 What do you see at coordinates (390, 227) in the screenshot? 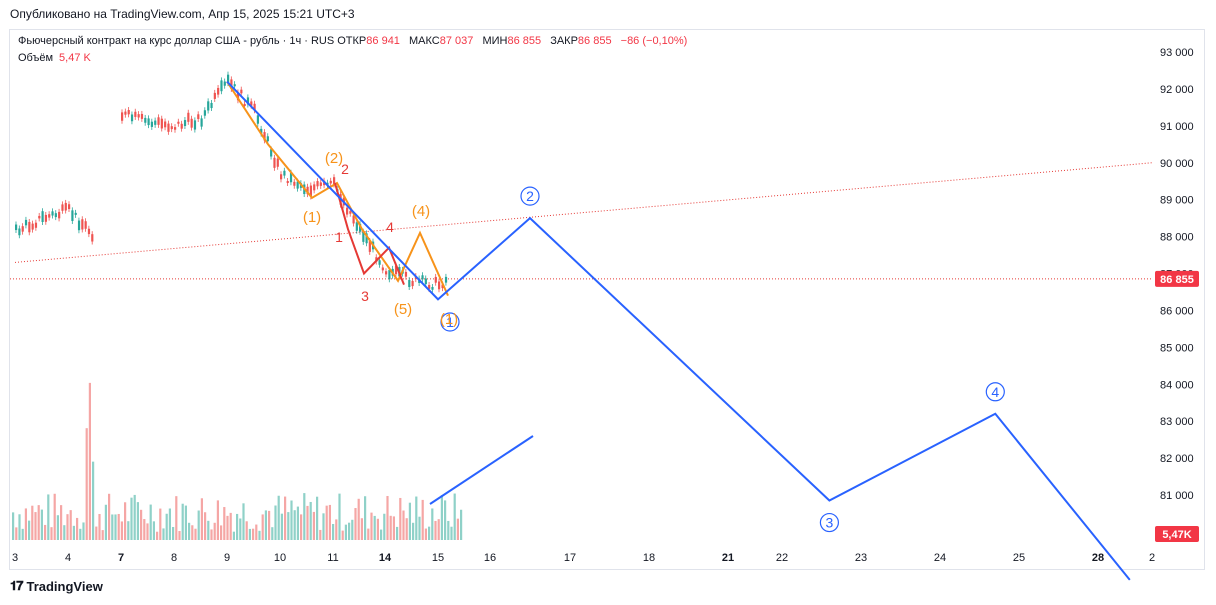
I see `wave-label-red: 4` at bounding box center [390, 227].